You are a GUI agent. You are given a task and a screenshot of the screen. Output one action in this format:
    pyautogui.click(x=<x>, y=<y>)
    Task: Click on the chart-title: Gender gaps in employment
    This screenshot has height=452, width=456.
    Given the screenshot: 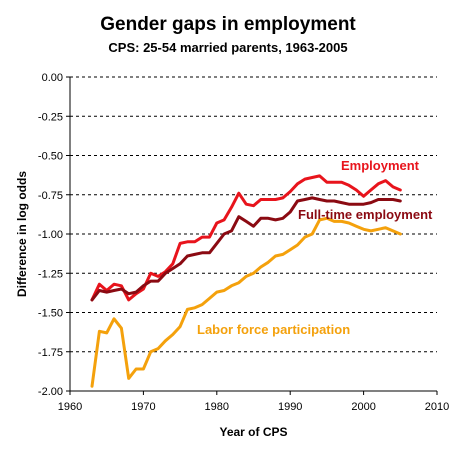 What is the action you would take?
    pyautogui.click(x=228, y=24)
    